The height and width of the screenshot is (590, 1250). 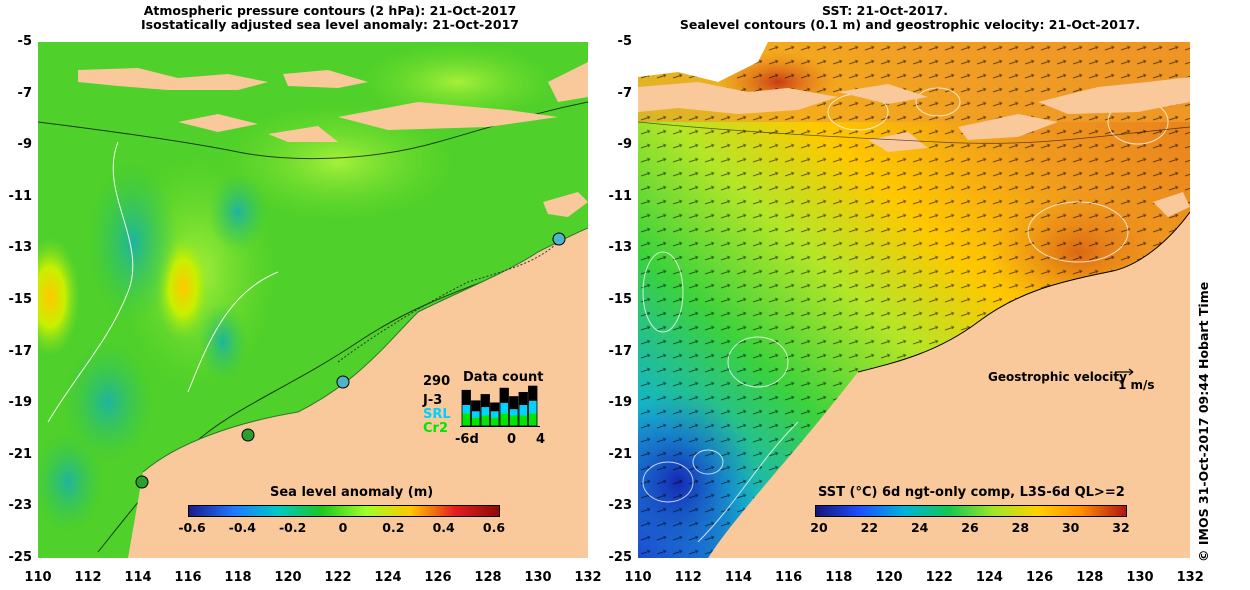 What do you see at coordinates (869, 527) in the screenshot?
I see `sst-colorbar-tick-1: 22` at bounding box center [869, 527].